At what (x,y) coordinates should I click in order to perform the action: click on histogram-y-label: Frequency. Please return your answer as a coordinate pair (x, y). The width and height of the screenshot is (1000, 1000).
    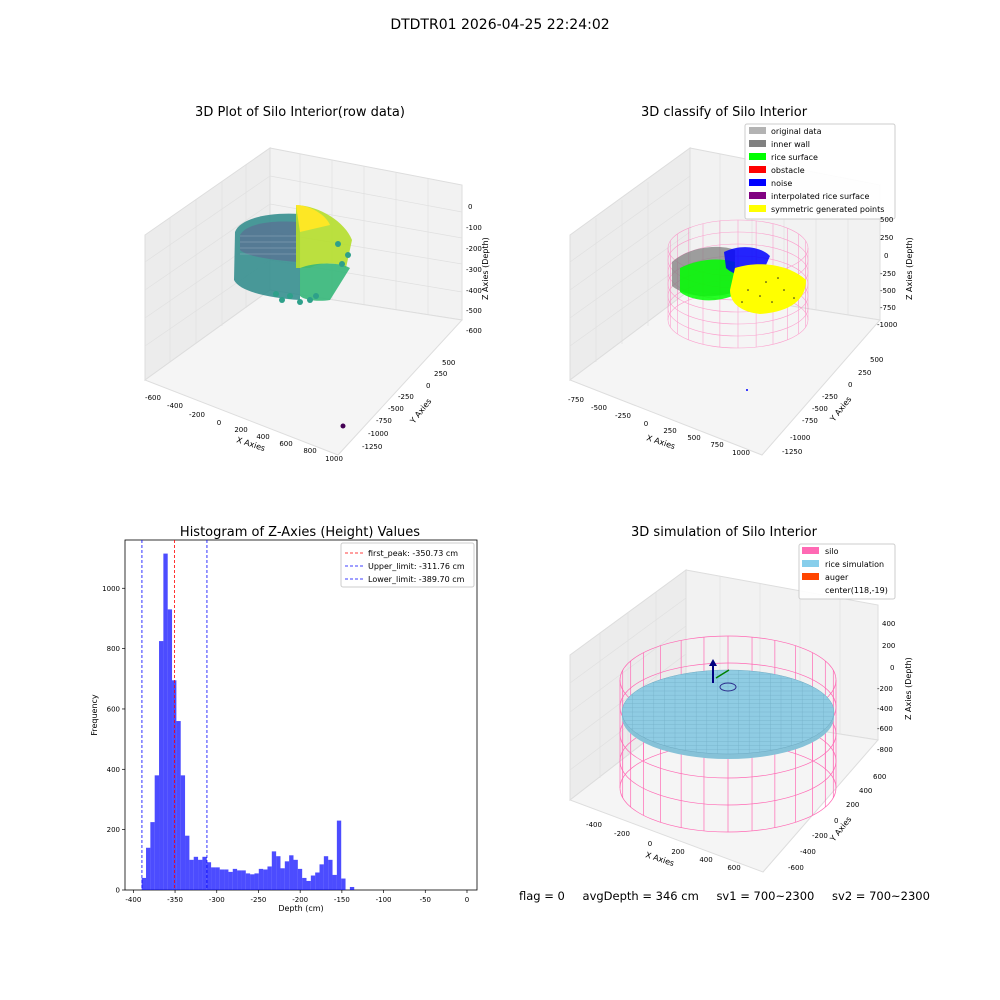
    Looking at the image, I should click on (94, 715).